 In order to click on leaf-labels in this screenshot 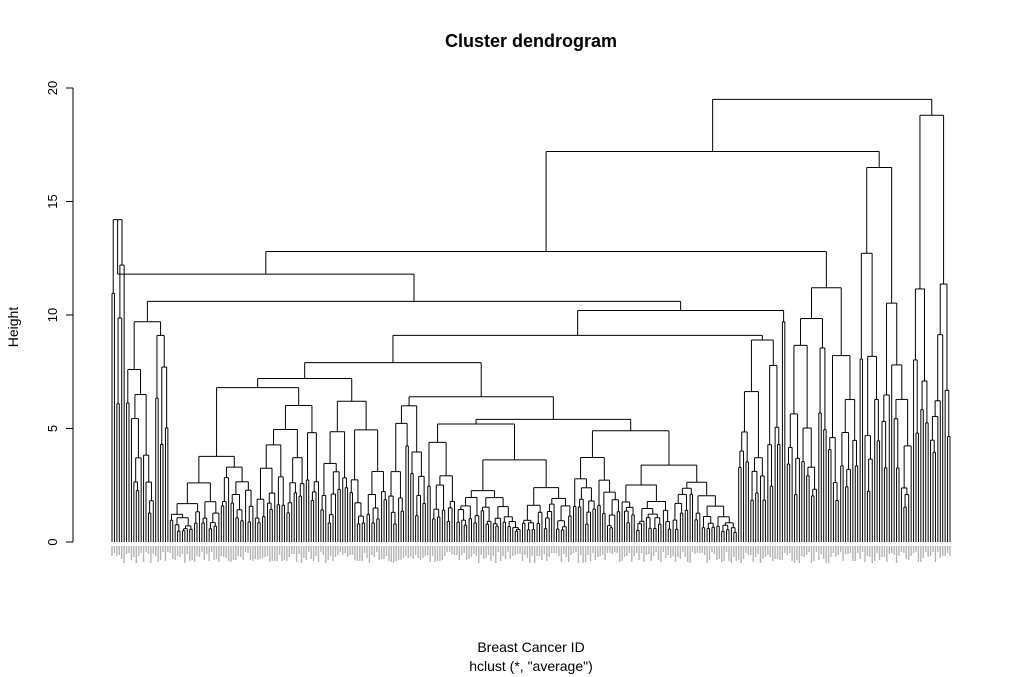, I will do `click(531, 554)`.